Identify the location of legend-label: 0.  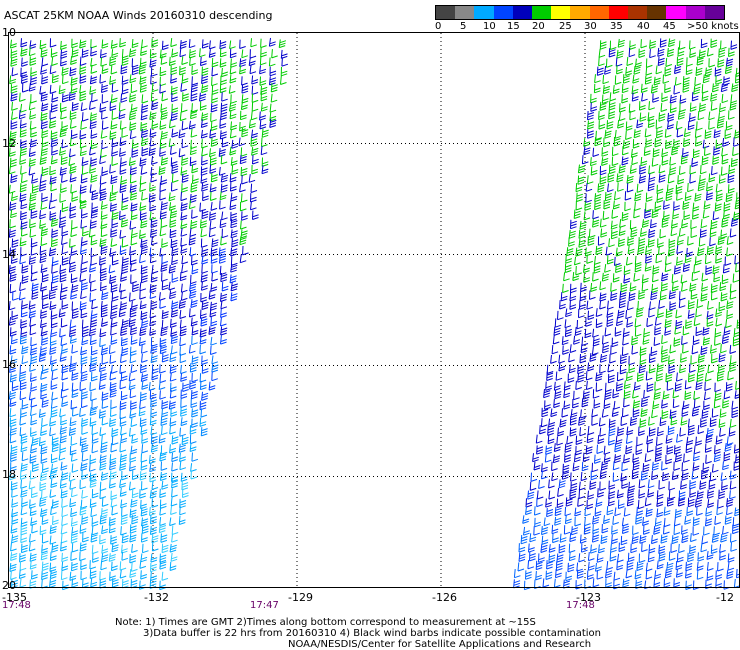
(438, 26).